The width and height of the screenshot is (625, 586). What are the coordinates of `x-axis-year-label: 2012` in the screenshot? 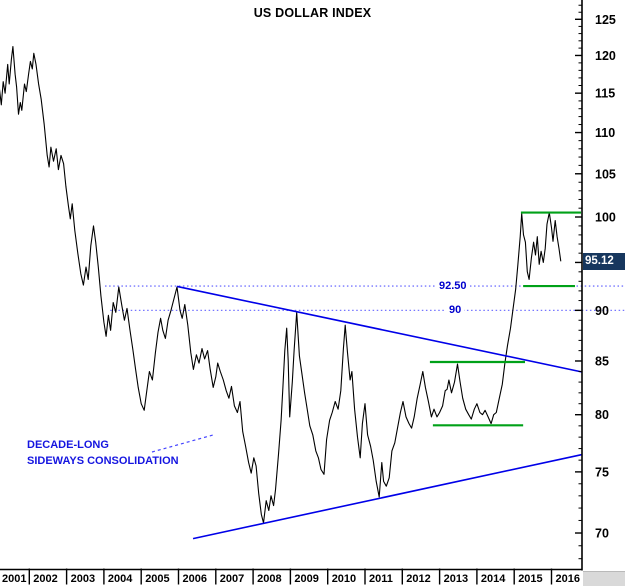 It's located at (418, 579).